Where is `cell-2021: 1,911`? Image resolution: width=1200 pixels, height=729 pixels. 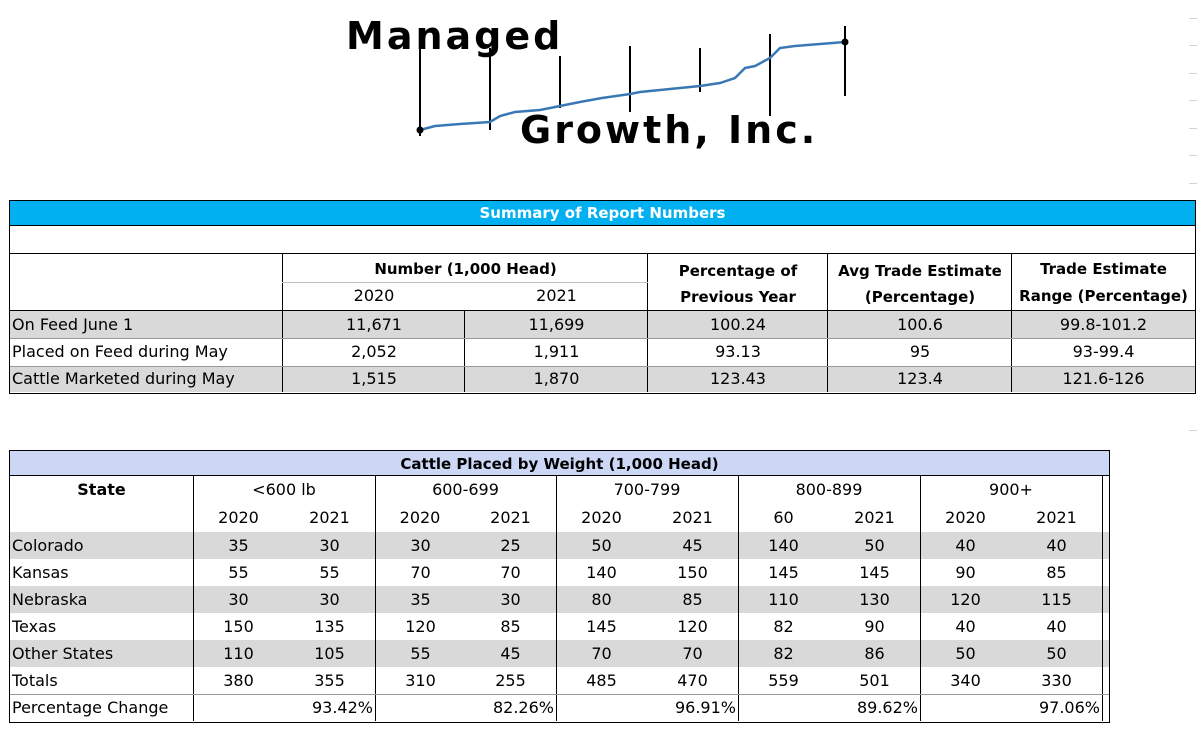 cell-2021: 1,911 is located at coordinates (556, 351).